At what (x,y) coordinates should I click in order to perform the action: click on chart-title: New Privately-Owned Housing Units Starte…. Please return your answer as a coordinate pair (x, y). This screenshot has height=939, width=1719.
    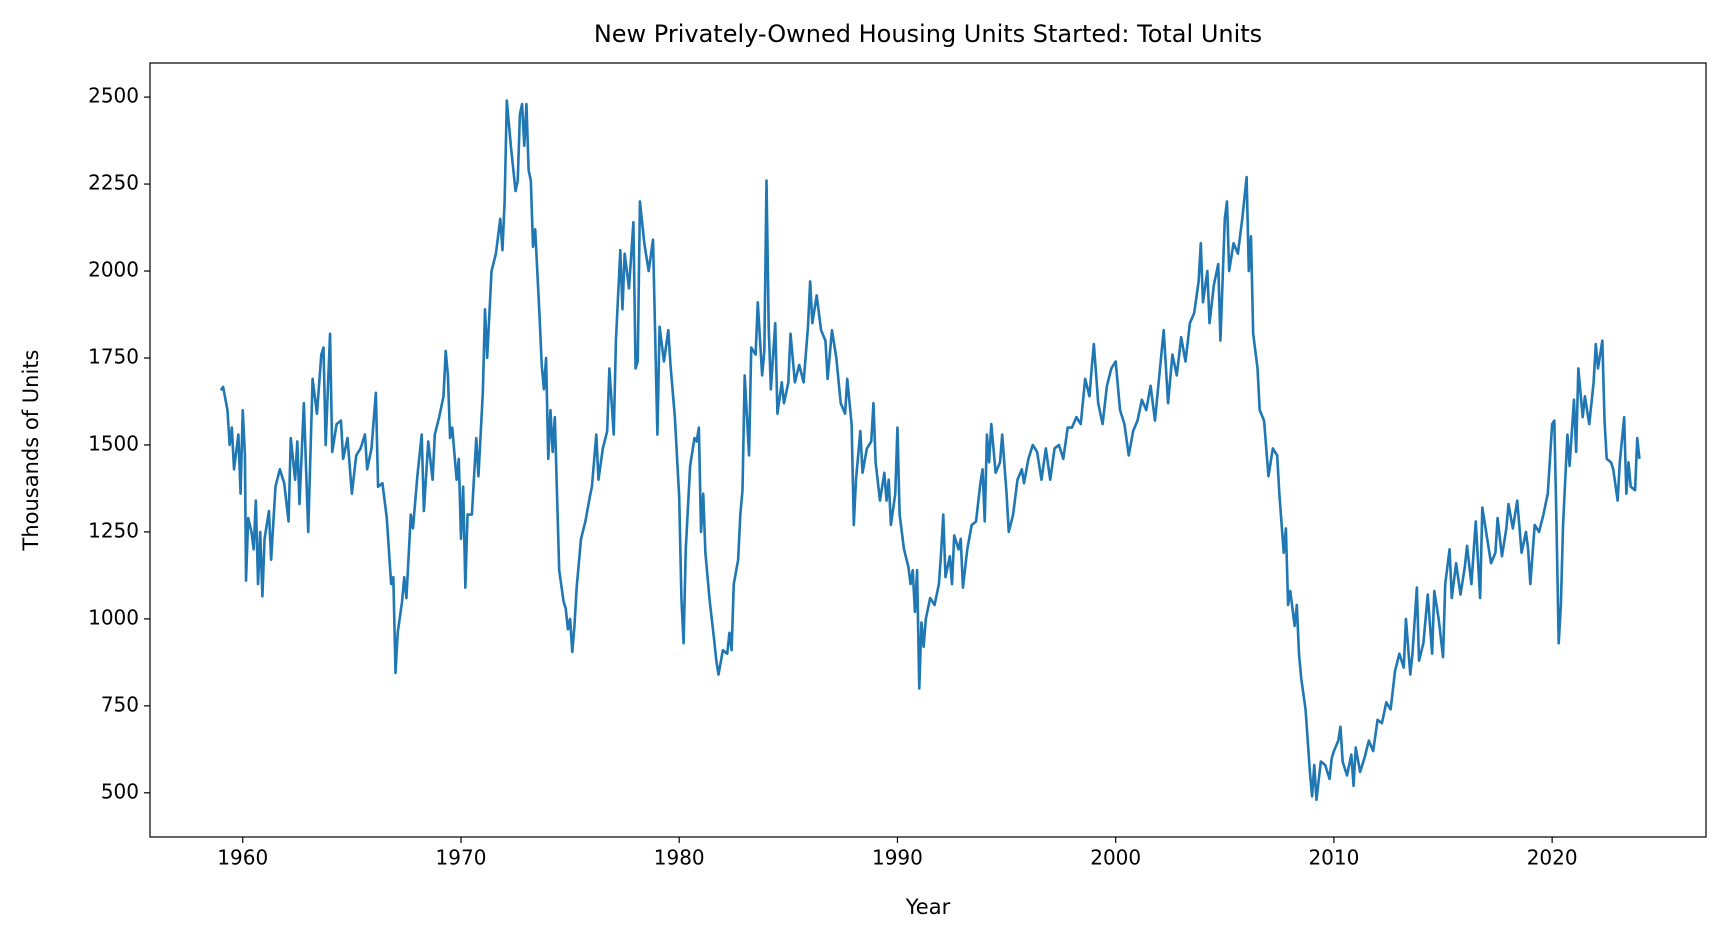
    Looking at the image, I should click on (928, 34).